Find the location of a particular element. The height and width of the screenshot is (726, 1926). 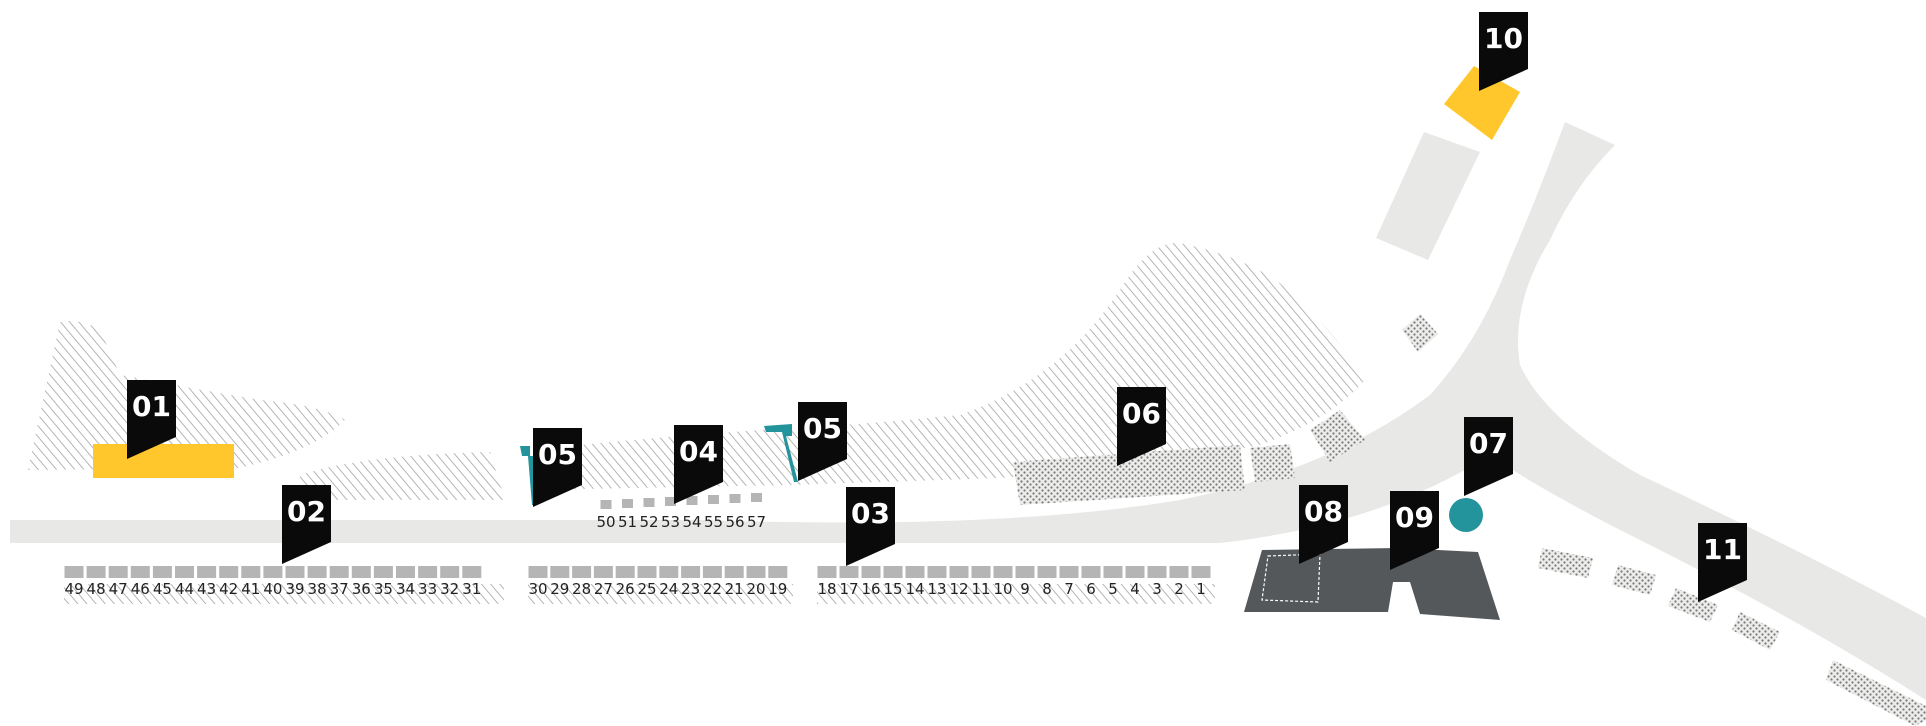

parking-base-row1 is located at coordinates (284, 594).